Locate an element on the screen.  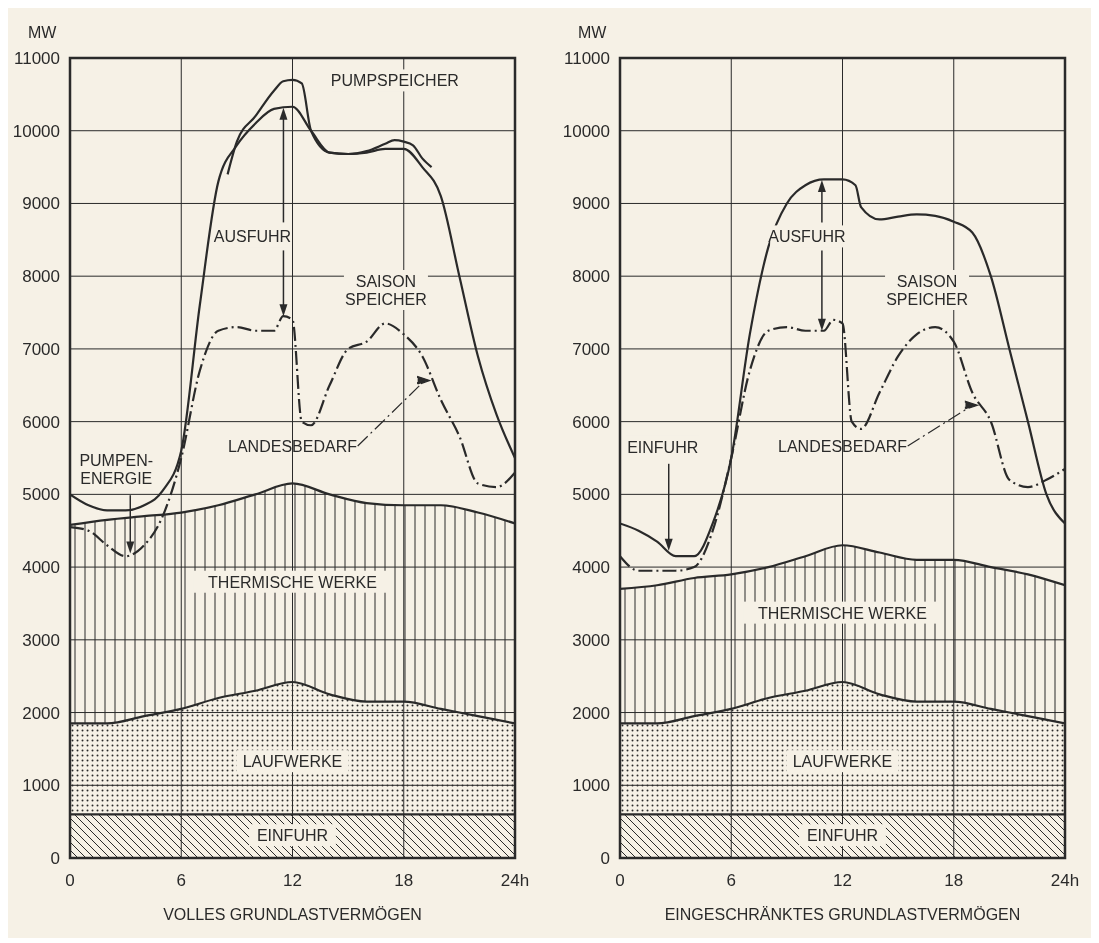
x-axis-title: VOLLES GRUNDLASTVERMÖGEN is located at coordinates (292, 914).